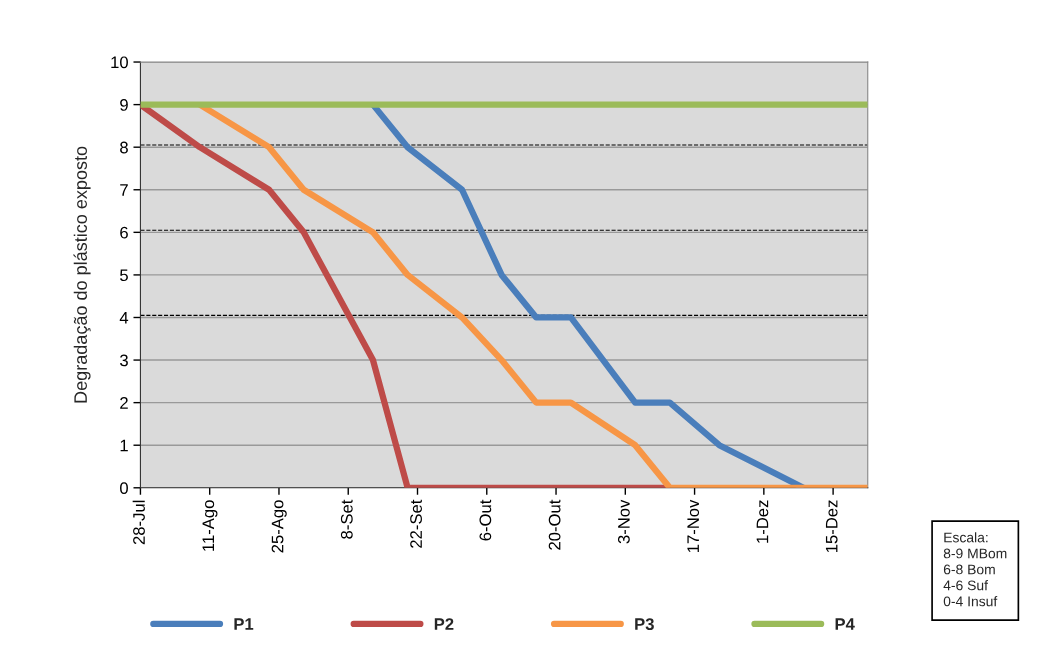 Image resolution: width=1048 pixels, height=653 pixels. Describe the element at coordinates (969, 569) in the screenshot. I see `text: 6-8 Bom` at that location.